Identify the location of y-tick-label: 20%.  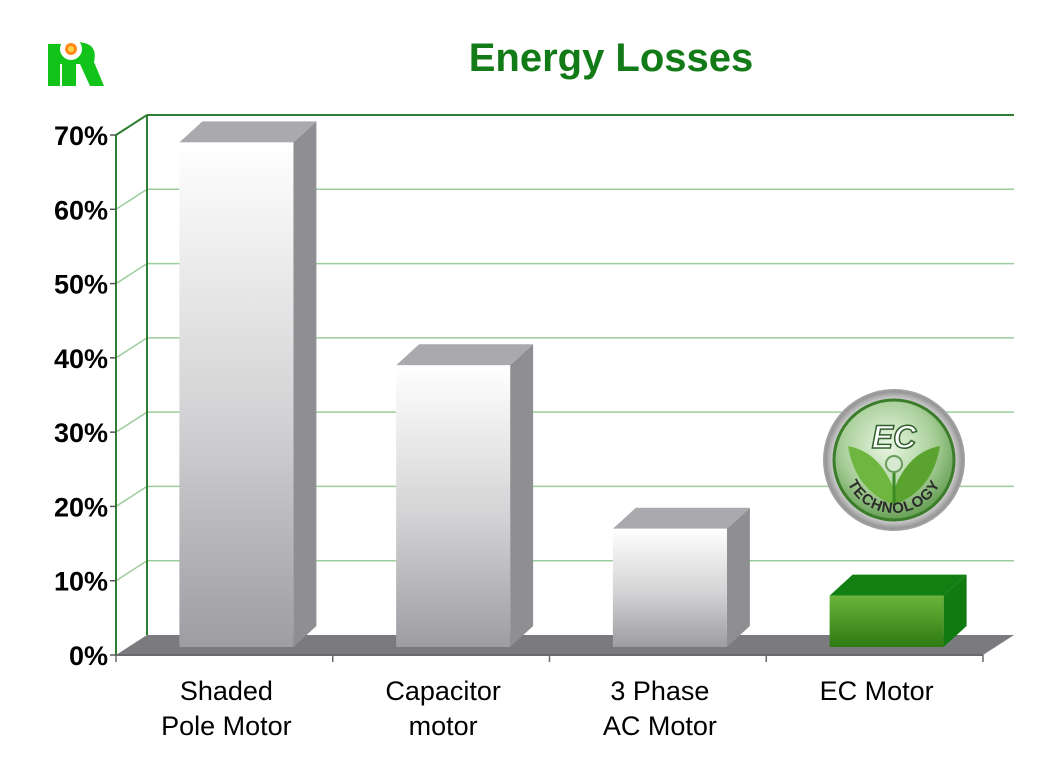
(81, 507).